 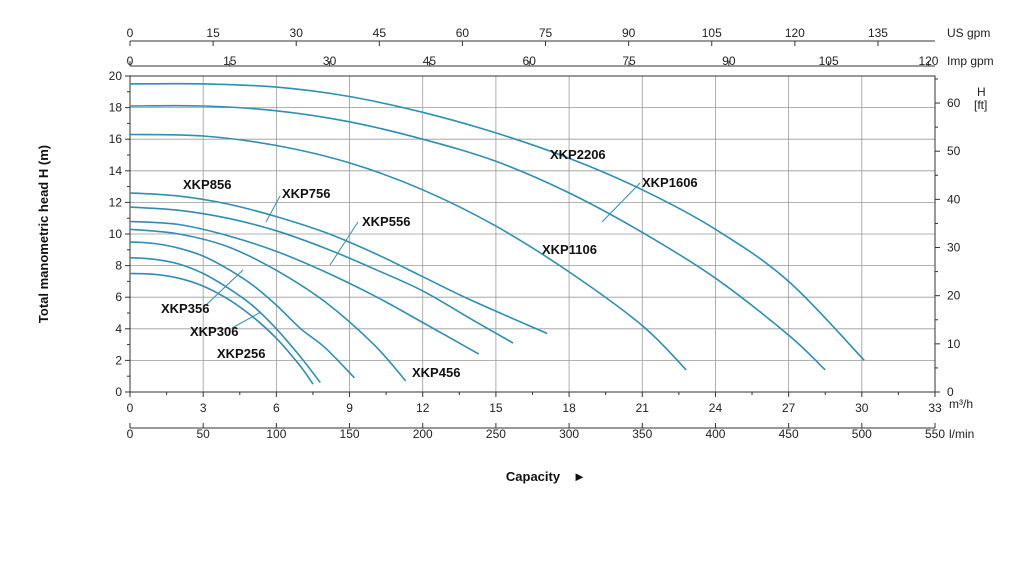 What do you see at coordinates (961, 238) in the screenshot?
I see `y-axis-feet: 0 10 20 30 40 50 60 H[ft]` at bounding box center [961, 238].